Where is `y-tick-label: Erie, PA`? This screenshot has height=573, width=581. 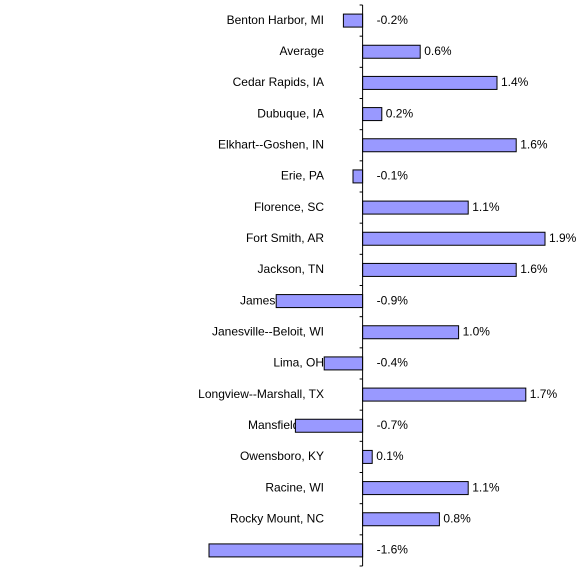
y-tick-label: Erie, PA is located at coordinates (302, 176).